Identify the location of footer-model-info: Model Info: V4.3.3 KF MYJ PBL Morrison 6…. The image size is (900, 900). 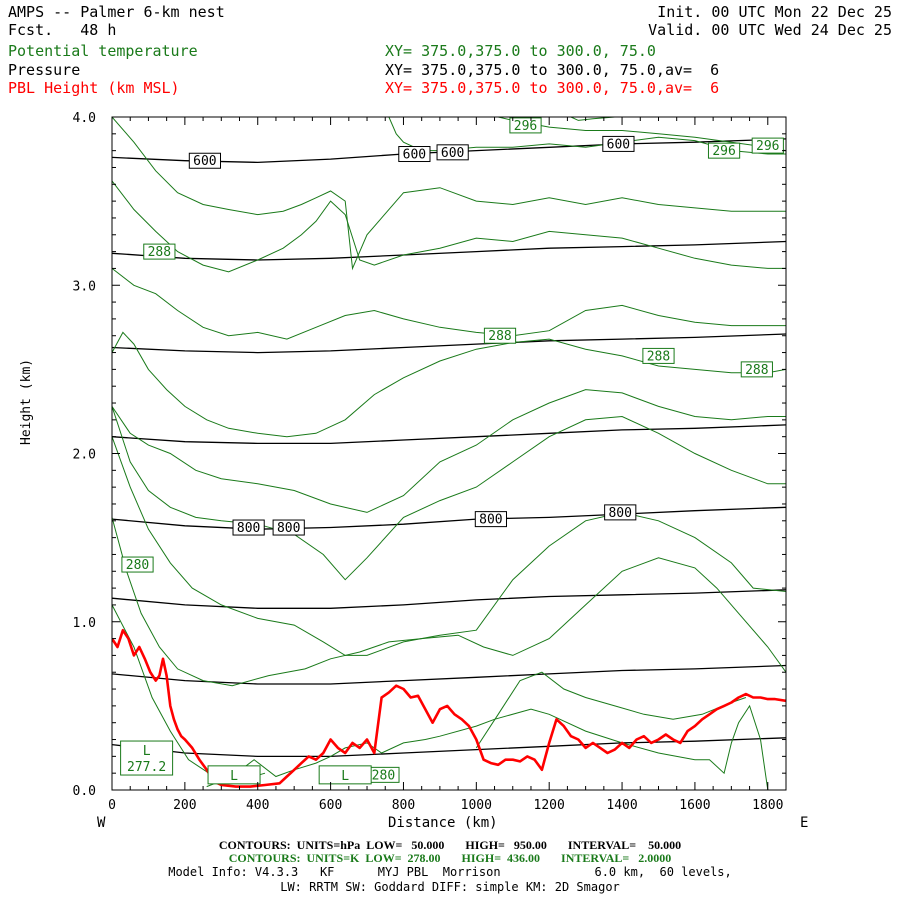
(450, 872).